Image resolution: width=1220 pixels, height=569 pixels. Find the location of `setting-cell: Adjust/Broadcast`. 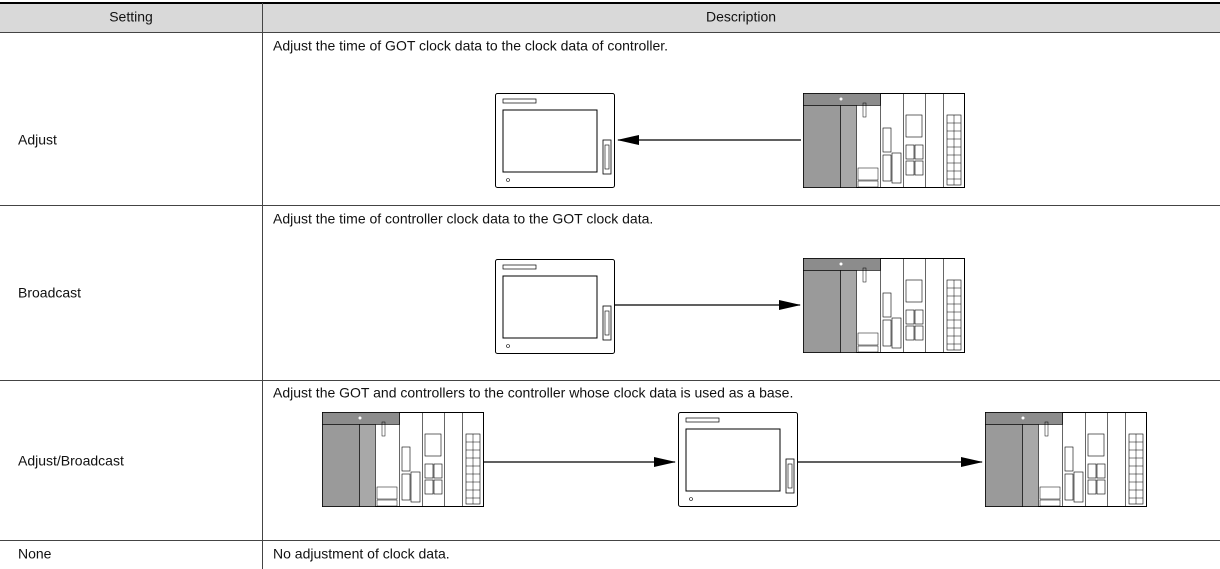

setting-cell: Adjust/Broadcast is located at coordinates (71, 461).